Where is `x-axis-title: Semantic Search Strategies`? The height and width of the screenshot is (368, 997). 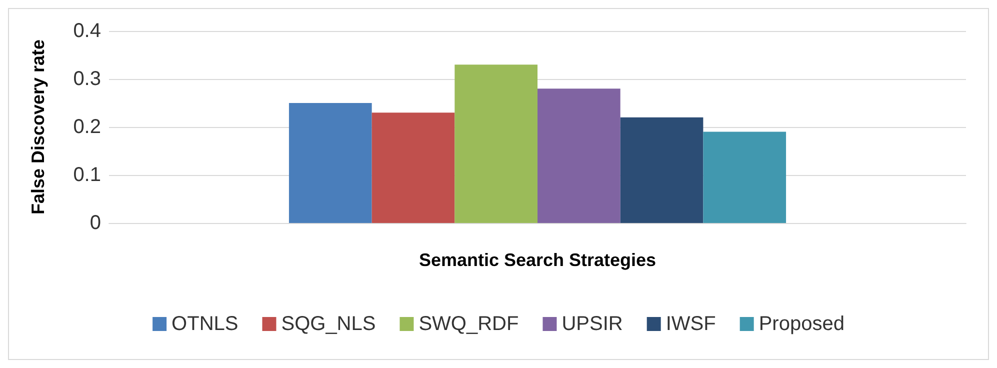
x-axis-title: Semantic Search Strategies is located at coordinates (537, 260).